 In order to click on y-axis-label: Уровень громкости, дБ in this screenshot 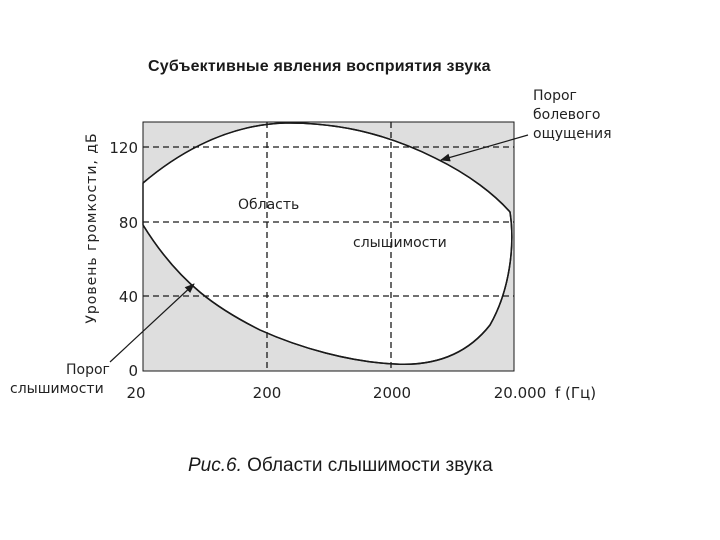, I will do `click(92, 227)`.